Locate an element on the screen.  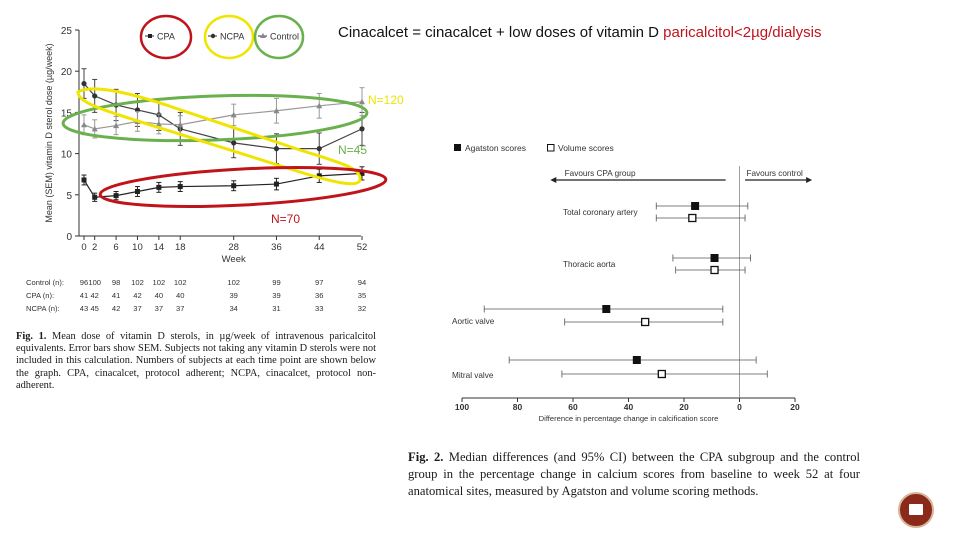
table-row-label: NCPA (n): is located at coordinates (43, 308).